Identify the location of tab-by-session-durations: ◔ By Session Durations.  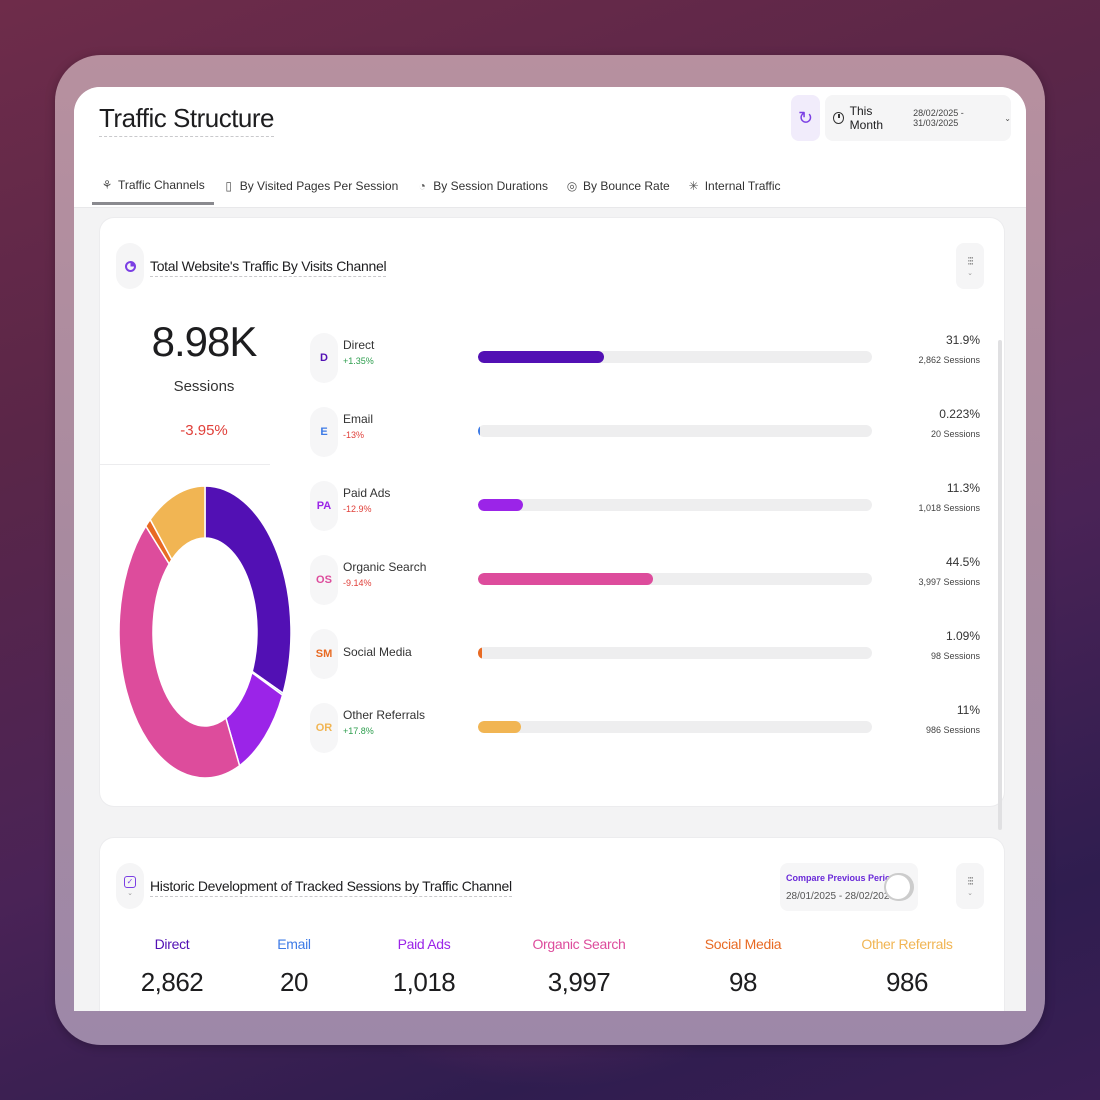
(482, 186).